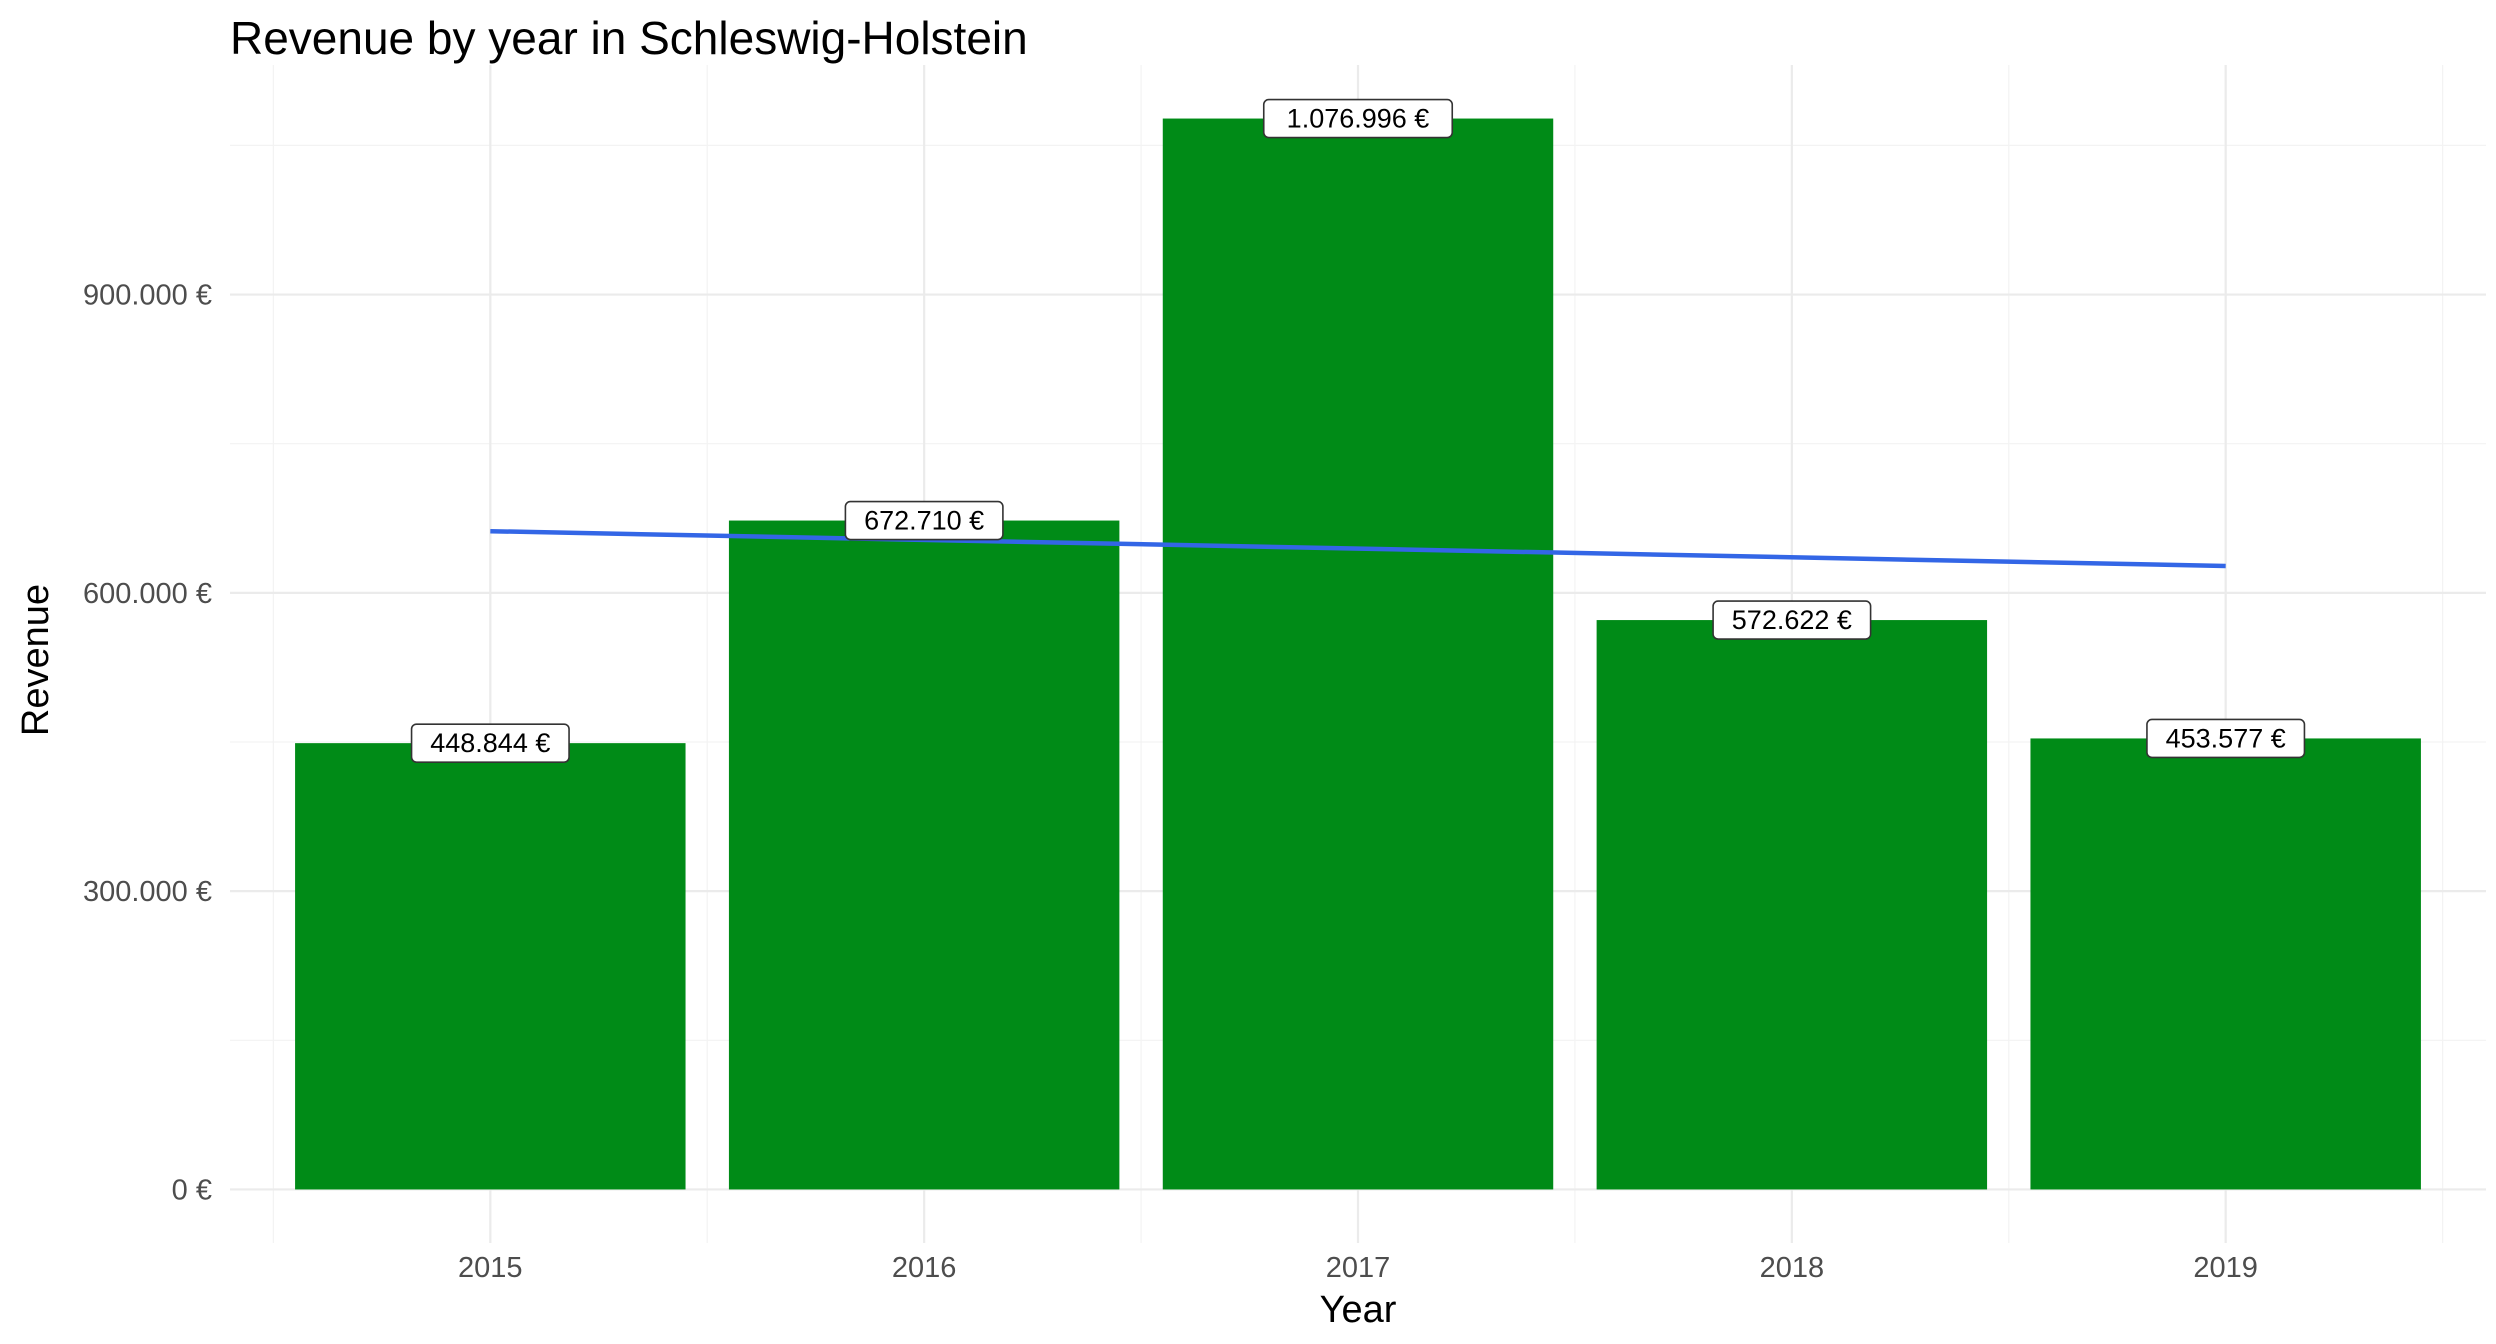 Image resolution: width=2496 pixels, height=1344 pixels. I want to click on x-tick-label: 2018, so click(1792, 1268).